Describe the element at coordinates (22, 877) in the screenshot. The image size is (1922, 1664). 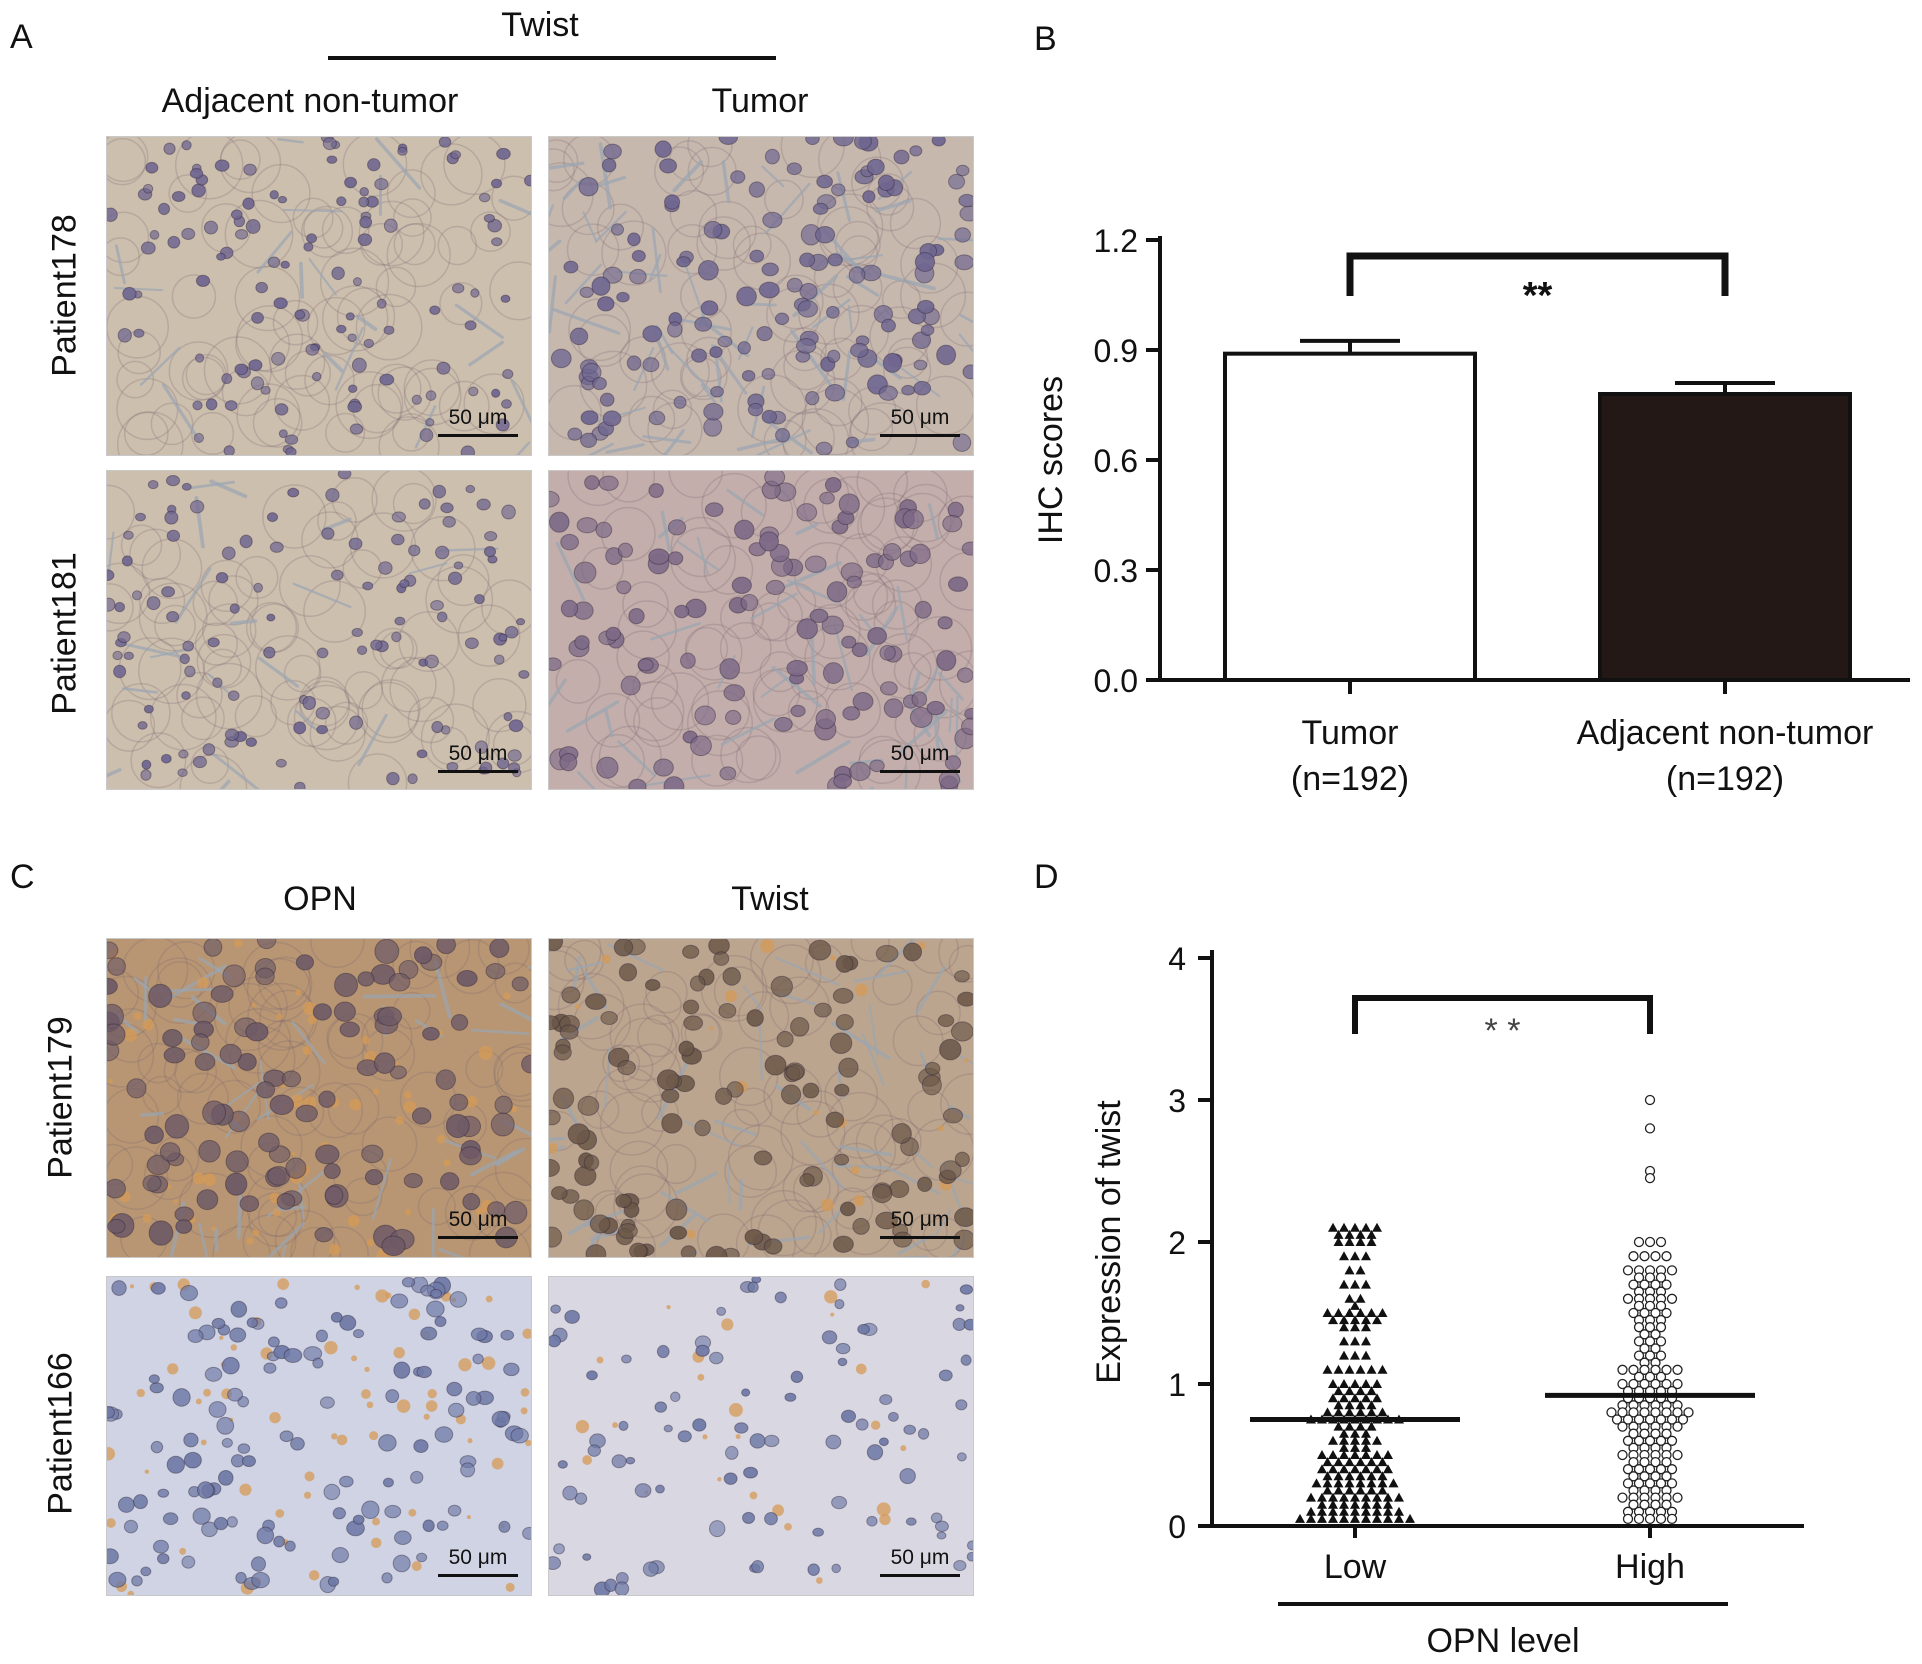
I see `panel-c-label: C` at that location.